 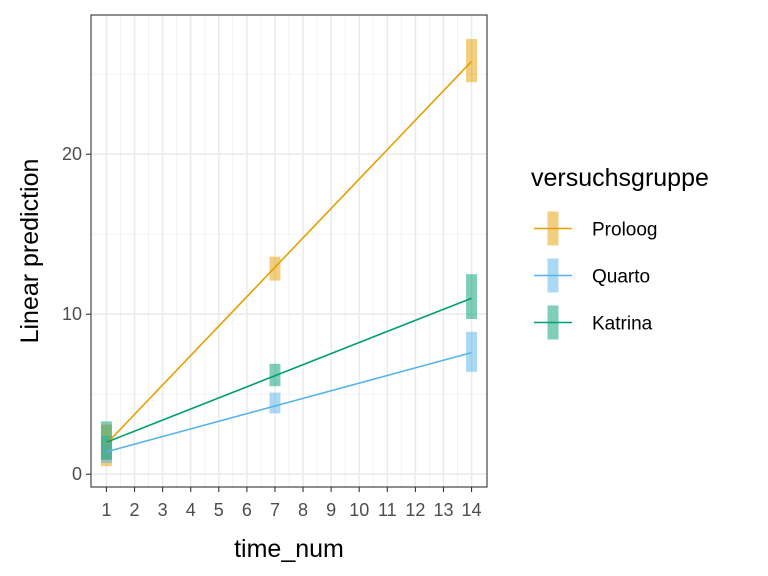 What do you see at coordinates (219, 510) in the screenshot?
I see `x-tick-label: 5` at bounding box center [219, 510].